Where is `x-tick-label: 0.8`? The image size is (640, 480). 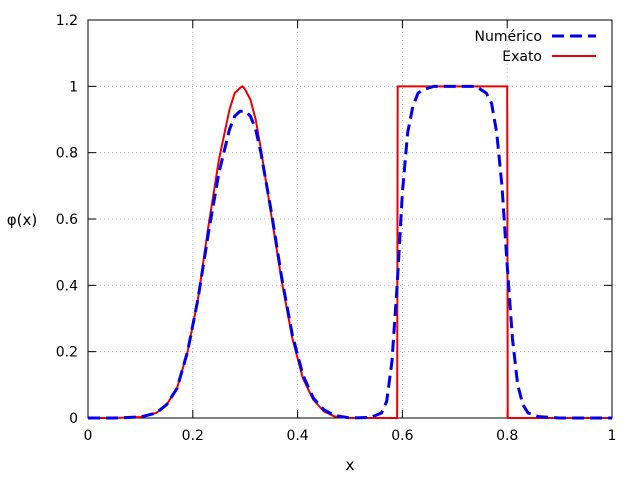 x-tick-label: 0.8 is located at coordinates (507, 436).